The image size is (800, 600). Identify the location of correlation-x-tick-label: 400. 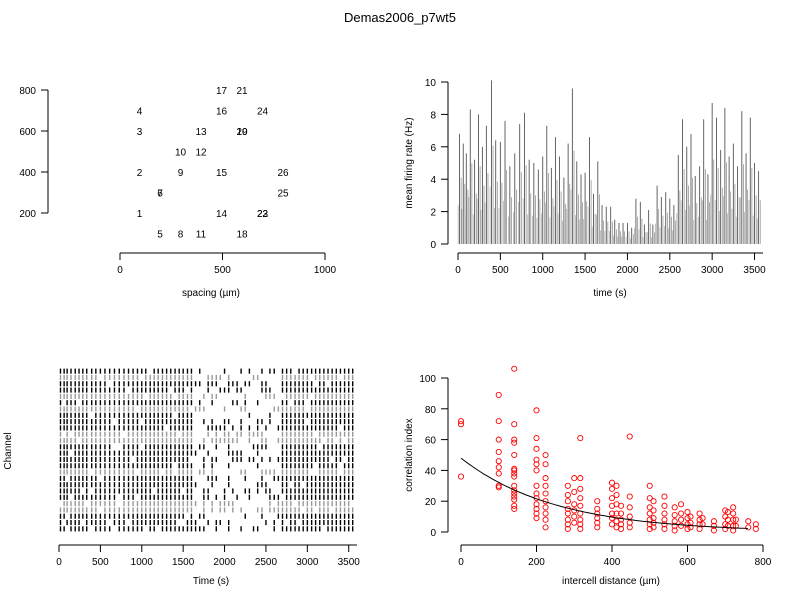
(612, 562).